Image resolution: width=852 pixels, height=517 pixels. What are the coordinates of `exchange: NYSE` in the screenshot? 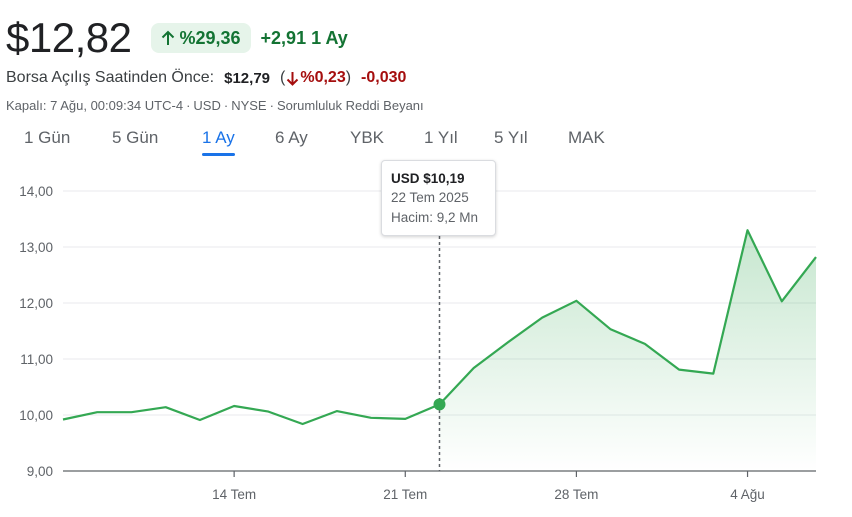 It's located at (249, 105).